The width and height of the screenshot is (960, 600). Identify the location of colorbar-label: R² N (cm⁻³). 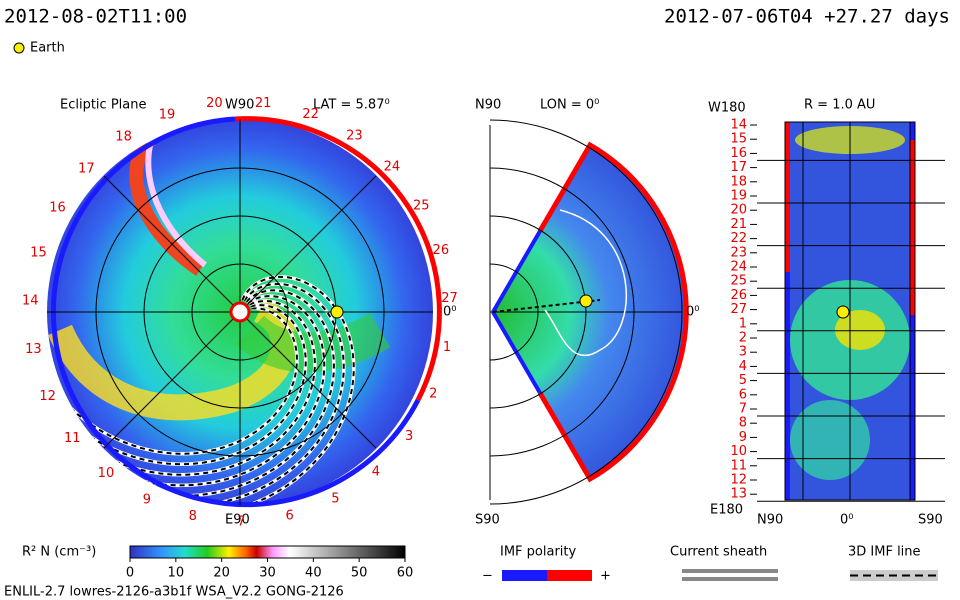
(59, 552).